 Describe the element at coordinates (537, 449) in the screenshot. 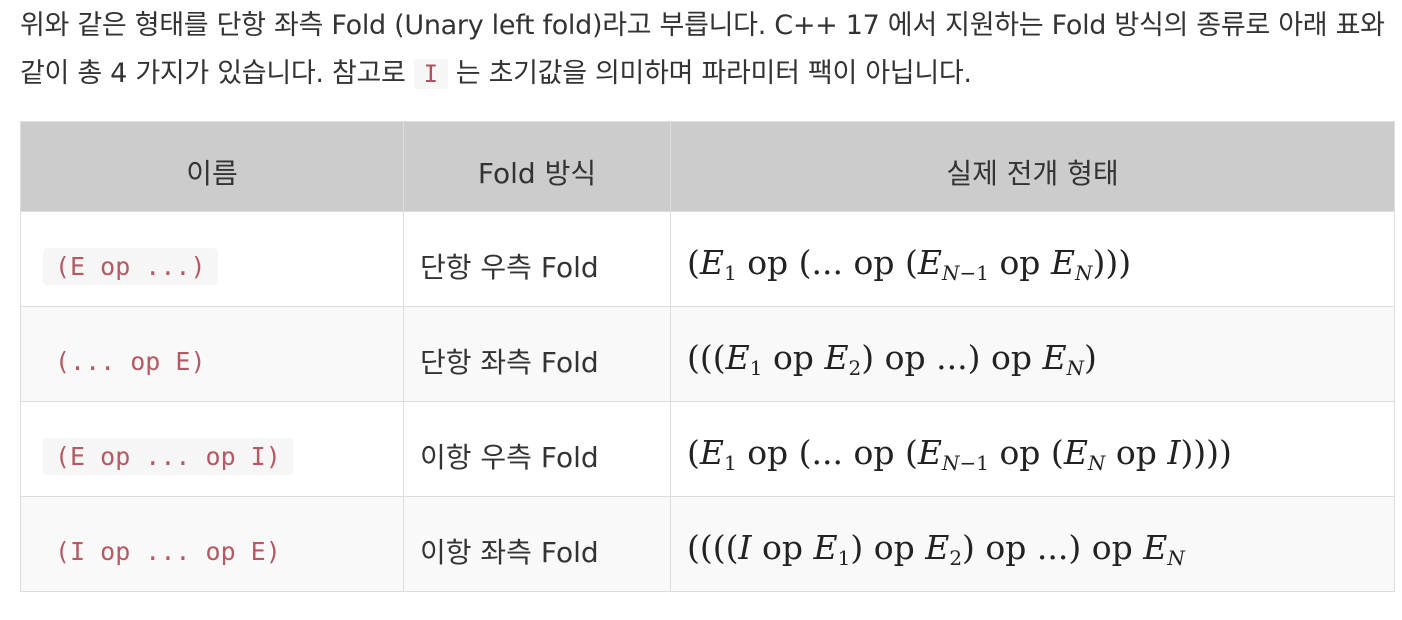

I see `fold-kind-cell: 이항 우측 Fold` at that location.